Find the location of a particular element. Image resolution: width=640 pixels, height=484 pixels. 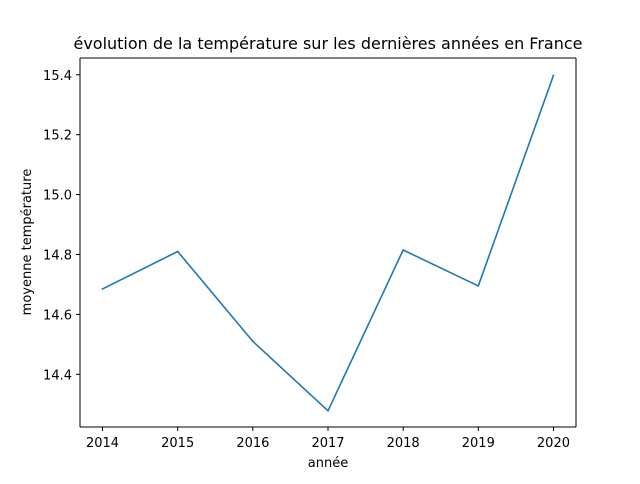

y-tick-label: 15.2 is located at coordinates (57, 136).